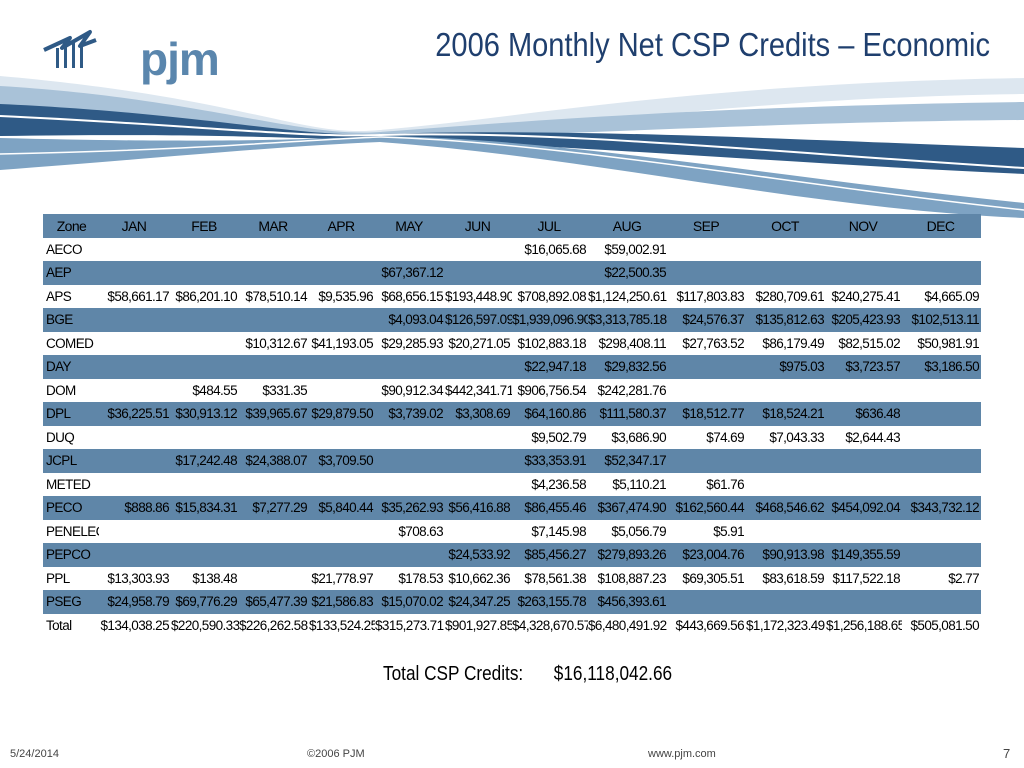  I want to click on value-cell: $117,522.18, so click(866, 578).